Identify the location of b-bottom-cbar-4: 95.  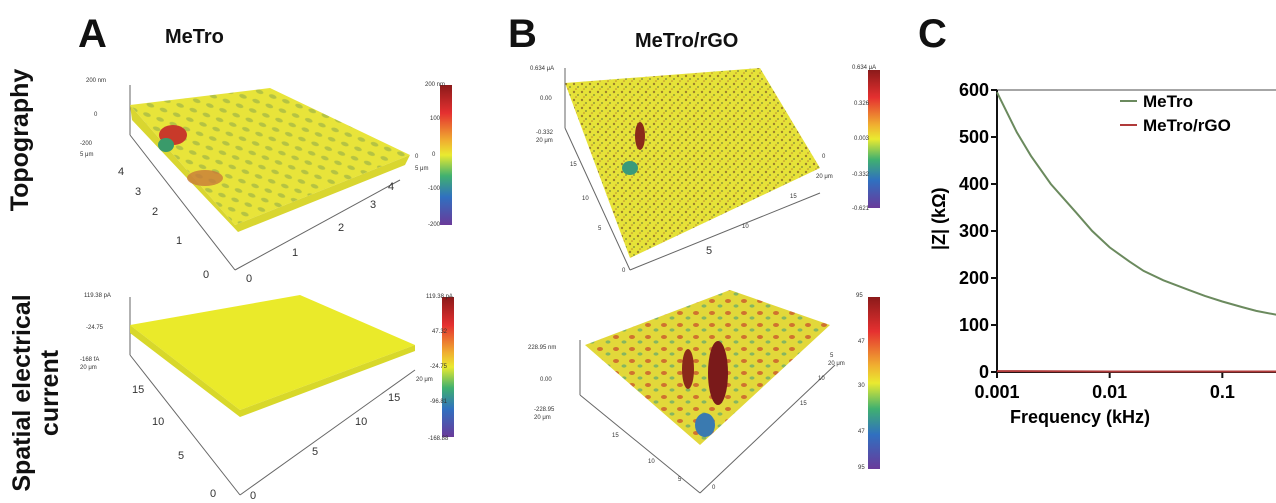
(861, 468).